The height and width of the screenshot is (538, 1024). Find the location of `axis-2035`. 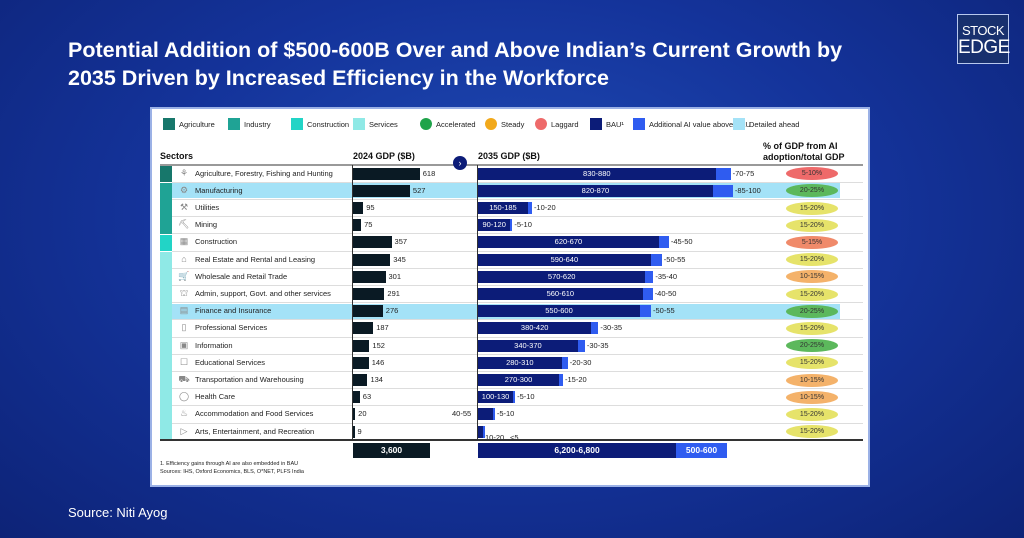

axis-2035 is located at coordinates (477, 302).